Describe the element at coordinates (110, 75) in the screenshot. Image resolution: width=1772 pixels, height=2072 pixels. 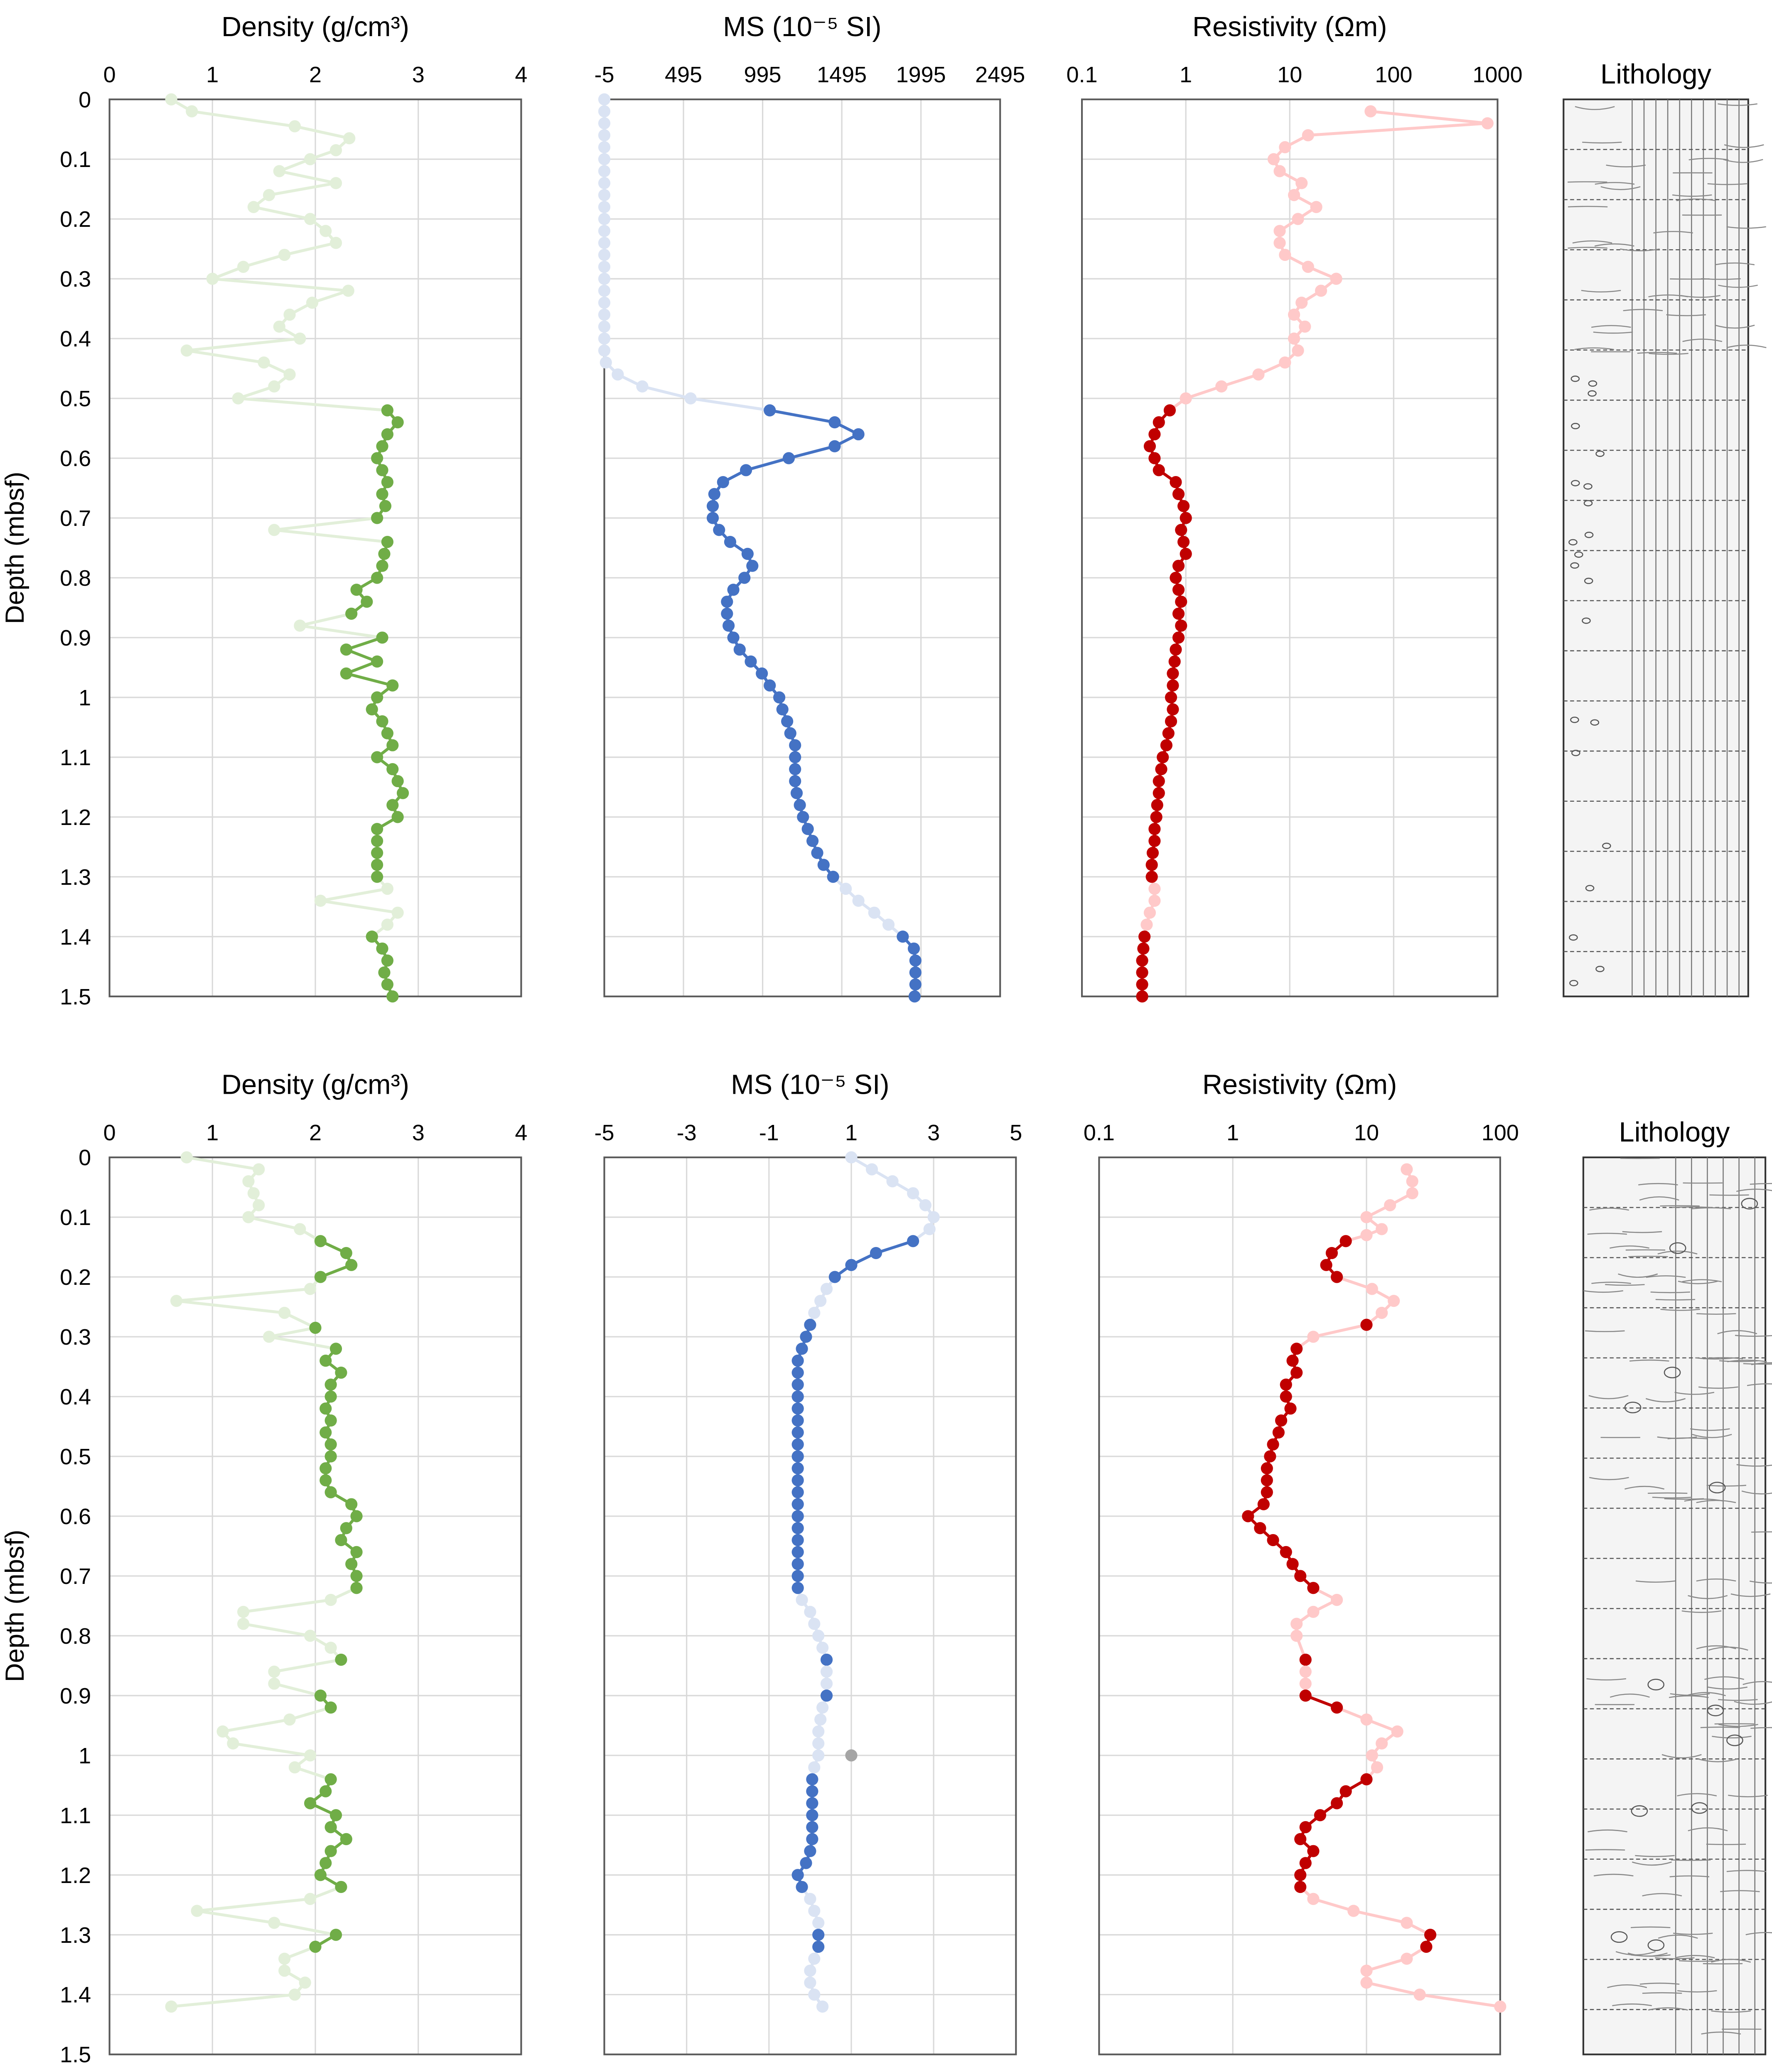
I see `x-tick-label: 0` at that location.